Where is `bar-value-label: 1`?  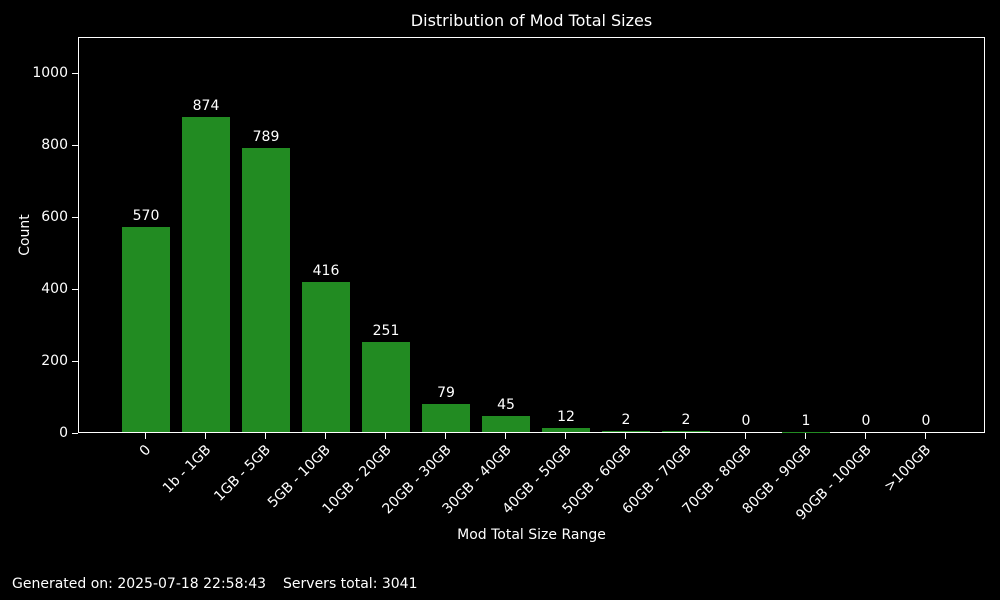
bar-value-label: 1 is located at coordinates (806, 420).